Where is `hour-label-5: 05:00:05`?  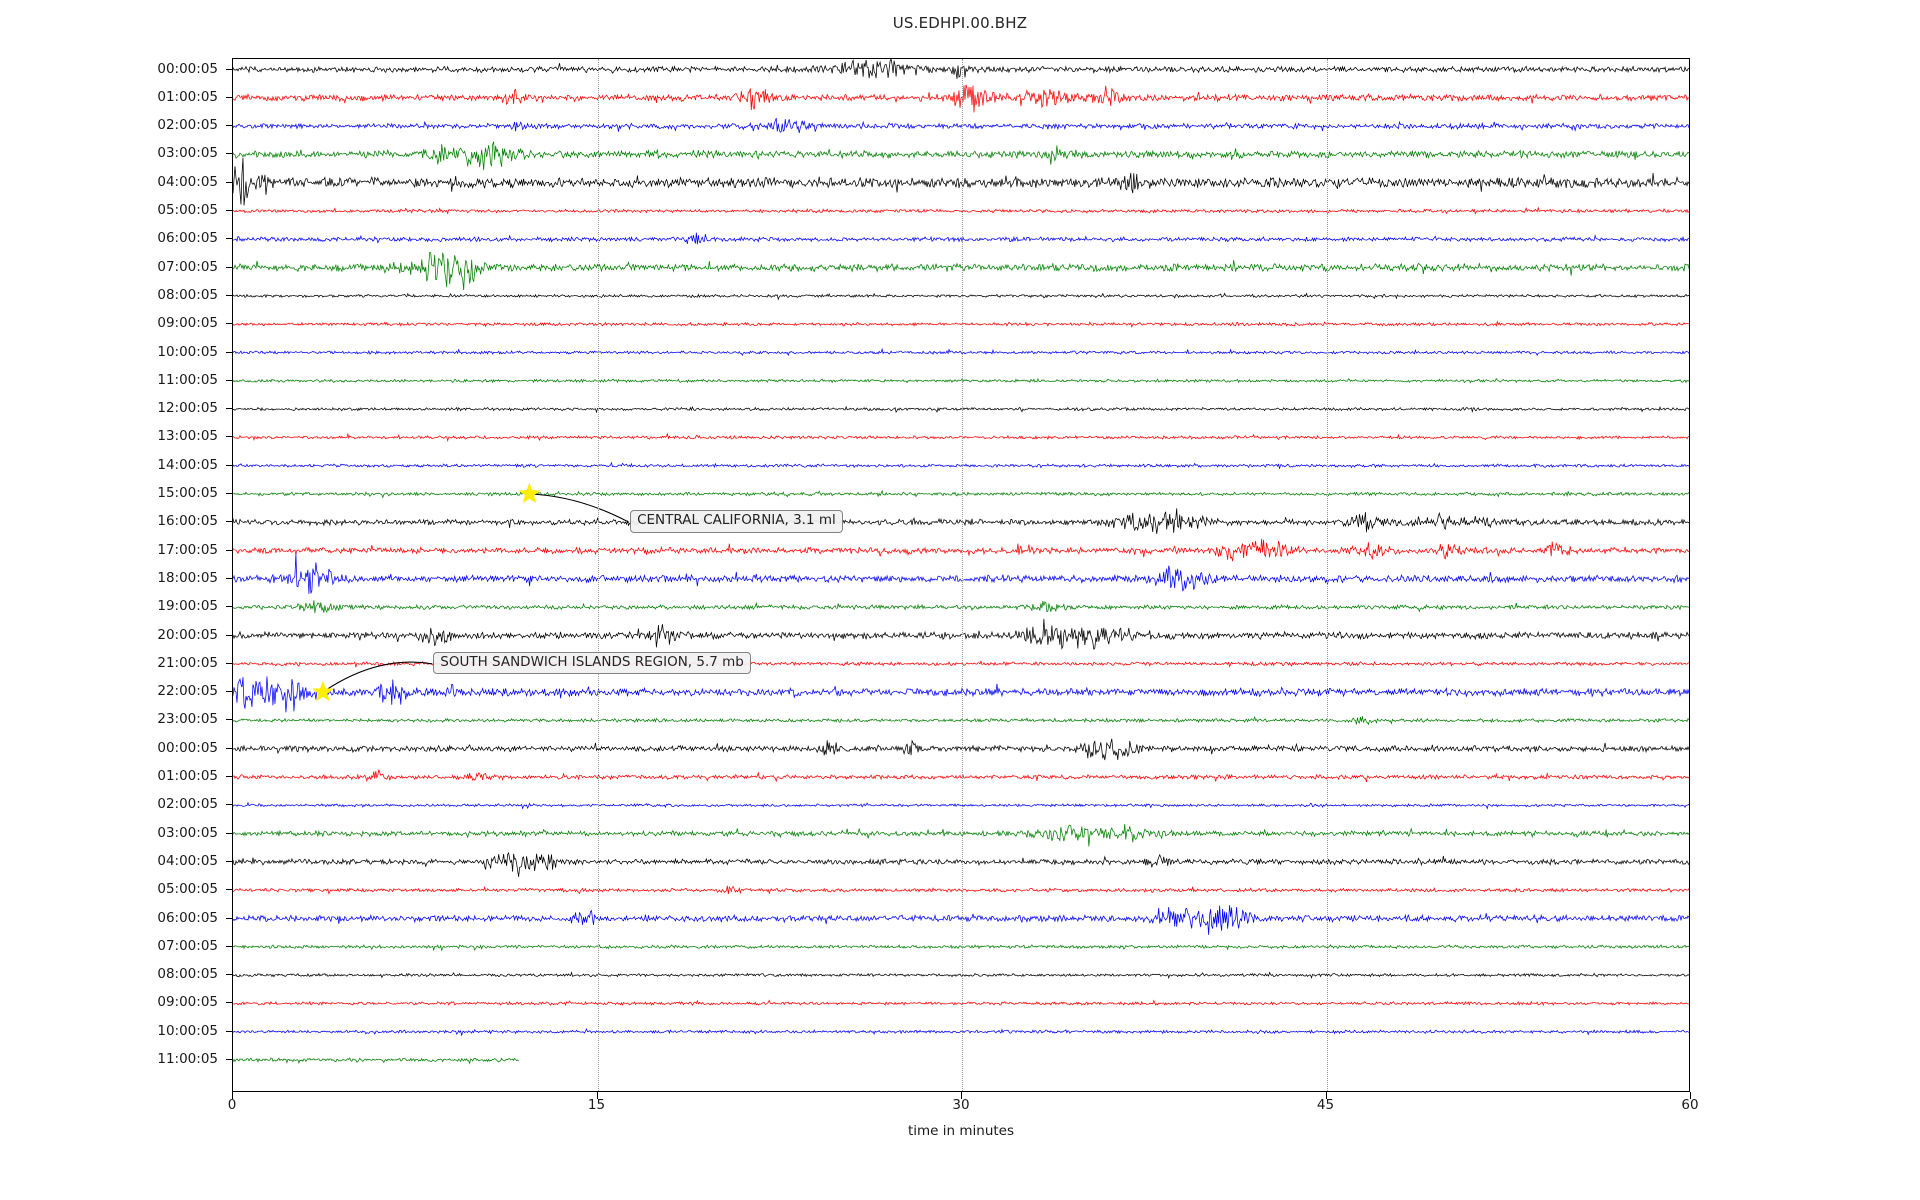
hour-label-5: 05:00:05 is located at coordinates (187, 210).